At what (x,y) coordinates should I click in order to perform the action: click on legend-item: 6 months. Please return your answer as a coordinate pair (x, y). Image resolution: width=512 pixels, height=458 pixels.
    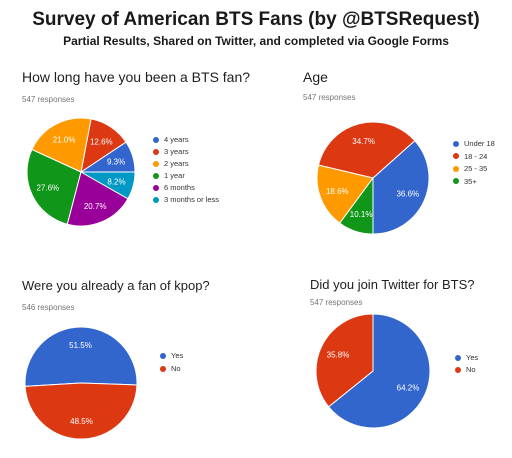
    Looking at the image, I should click on (174, 187).